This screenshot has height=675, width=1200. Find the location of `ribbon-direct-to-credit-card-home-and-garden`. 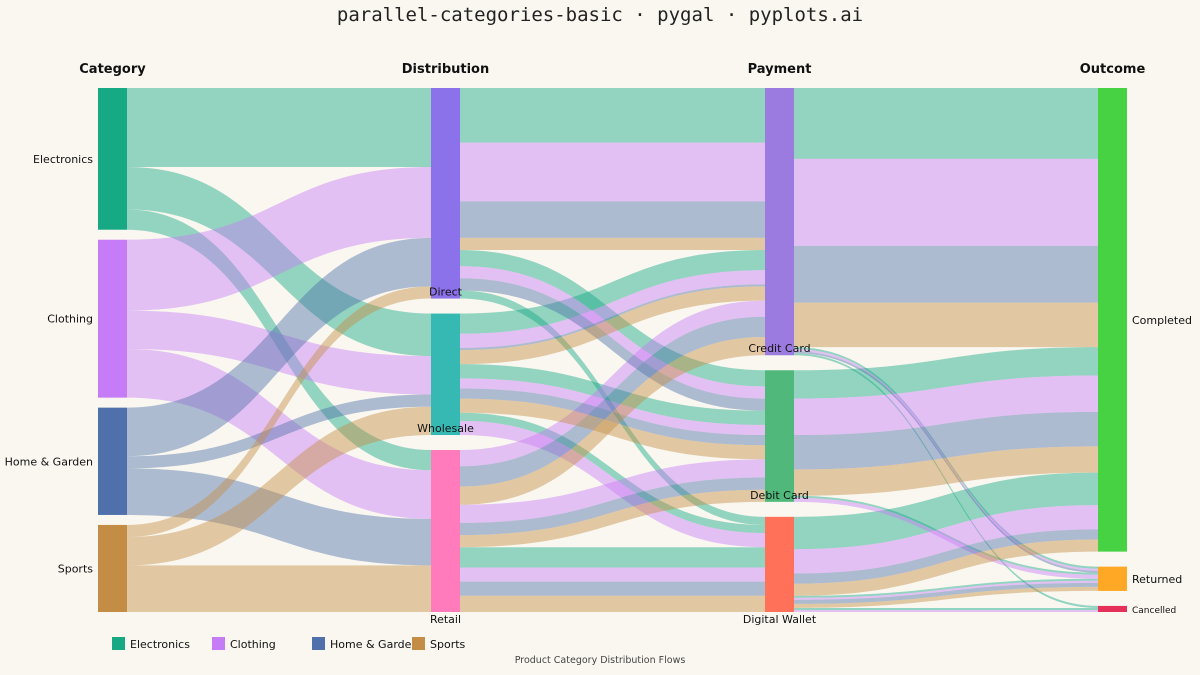

ribbon-direct-to-credit-card-home-and-garden is located at coordinates (612, 219).